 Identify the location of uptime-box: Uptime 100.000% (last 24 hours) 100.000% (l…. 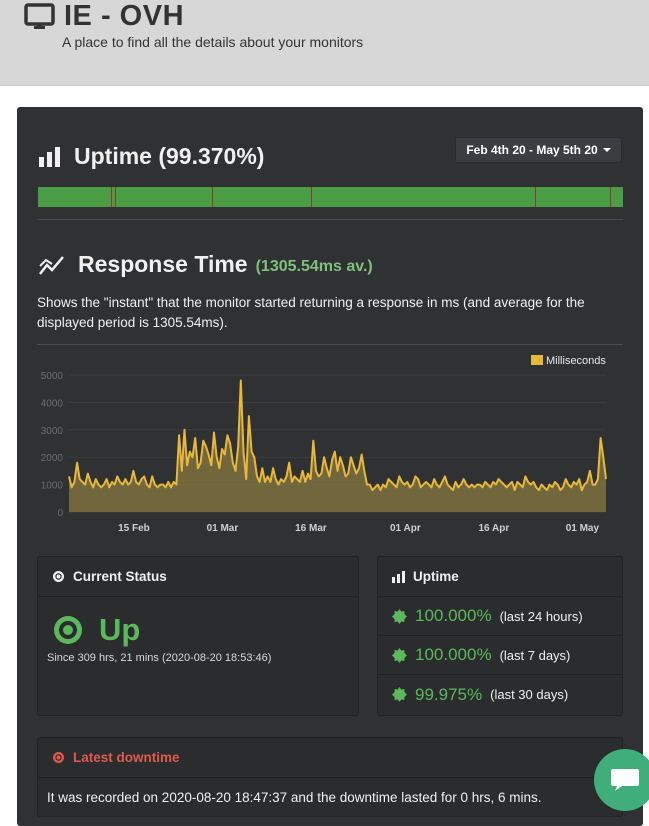
(500, 636).